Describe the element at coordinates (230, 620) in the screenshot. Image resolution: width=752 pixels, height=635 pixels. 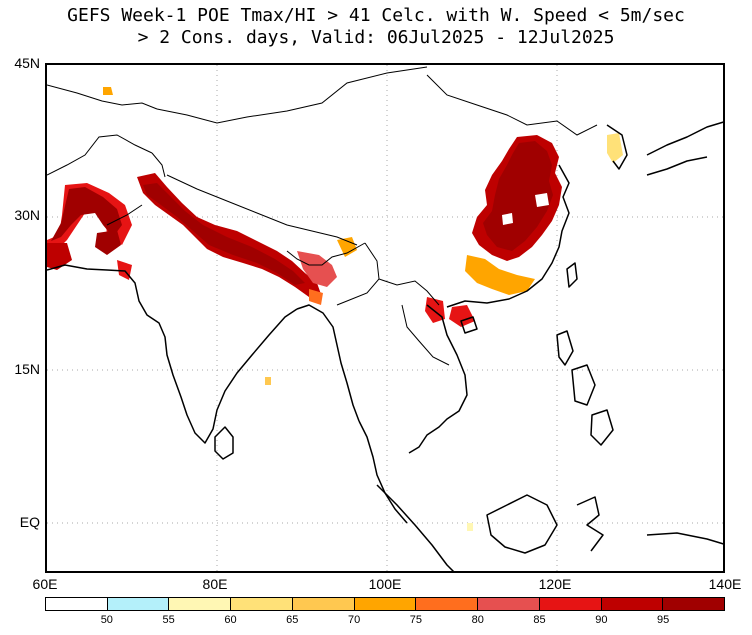
I see `colorbar-tick-label: 60` at that location.